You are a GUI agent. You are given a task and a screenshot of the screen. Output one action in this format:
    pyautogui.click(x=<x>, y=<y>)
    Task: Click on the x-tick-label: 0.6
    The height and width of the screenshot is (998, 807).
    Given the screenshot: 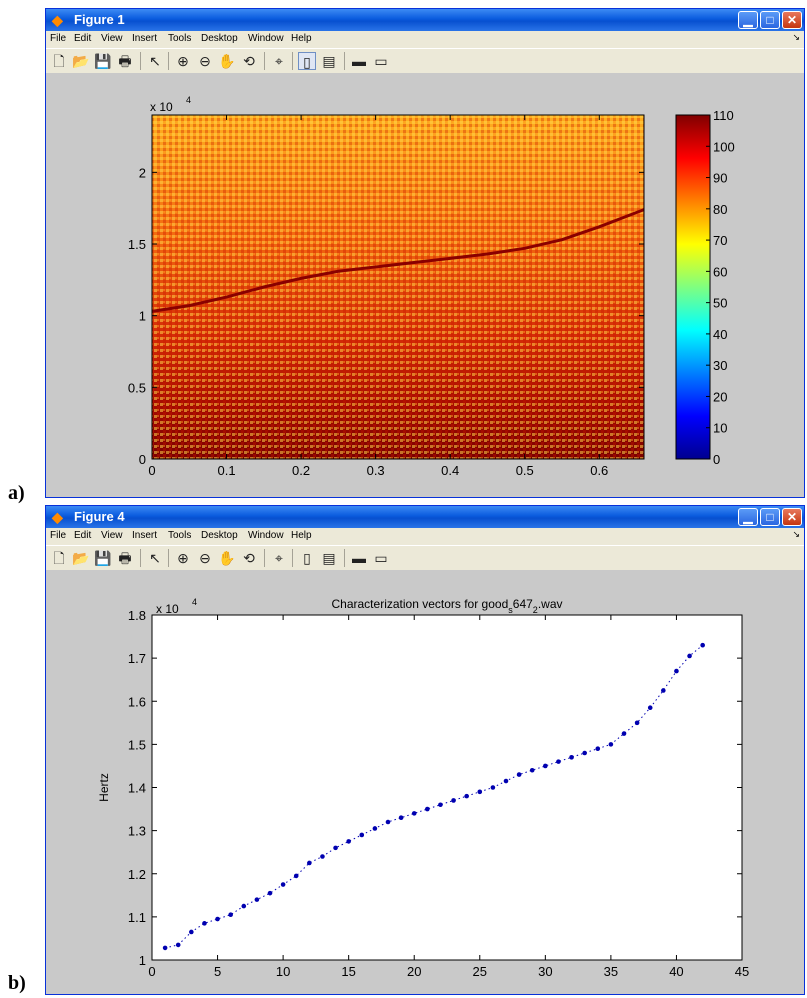 What is the action you would take?
    pyautogui.click(x=599, y=470)
    